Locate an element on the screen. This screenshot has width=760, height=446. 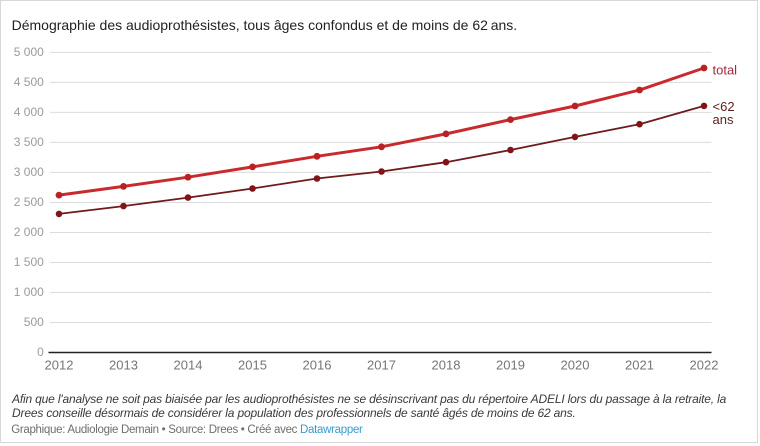
svg-text: 3 000 is located at coordinates (29, 172).